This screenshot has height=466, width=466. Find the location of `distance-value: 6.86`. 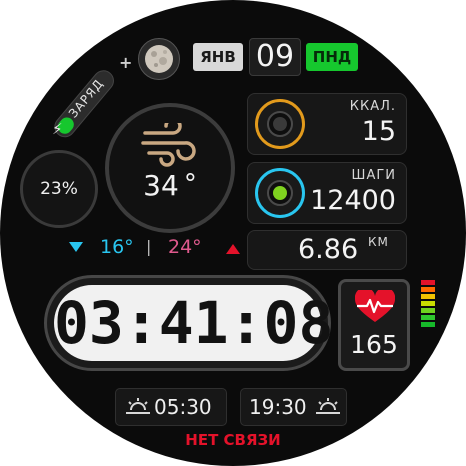

distance-value: 6.86 is located at coordinates (328, 249).